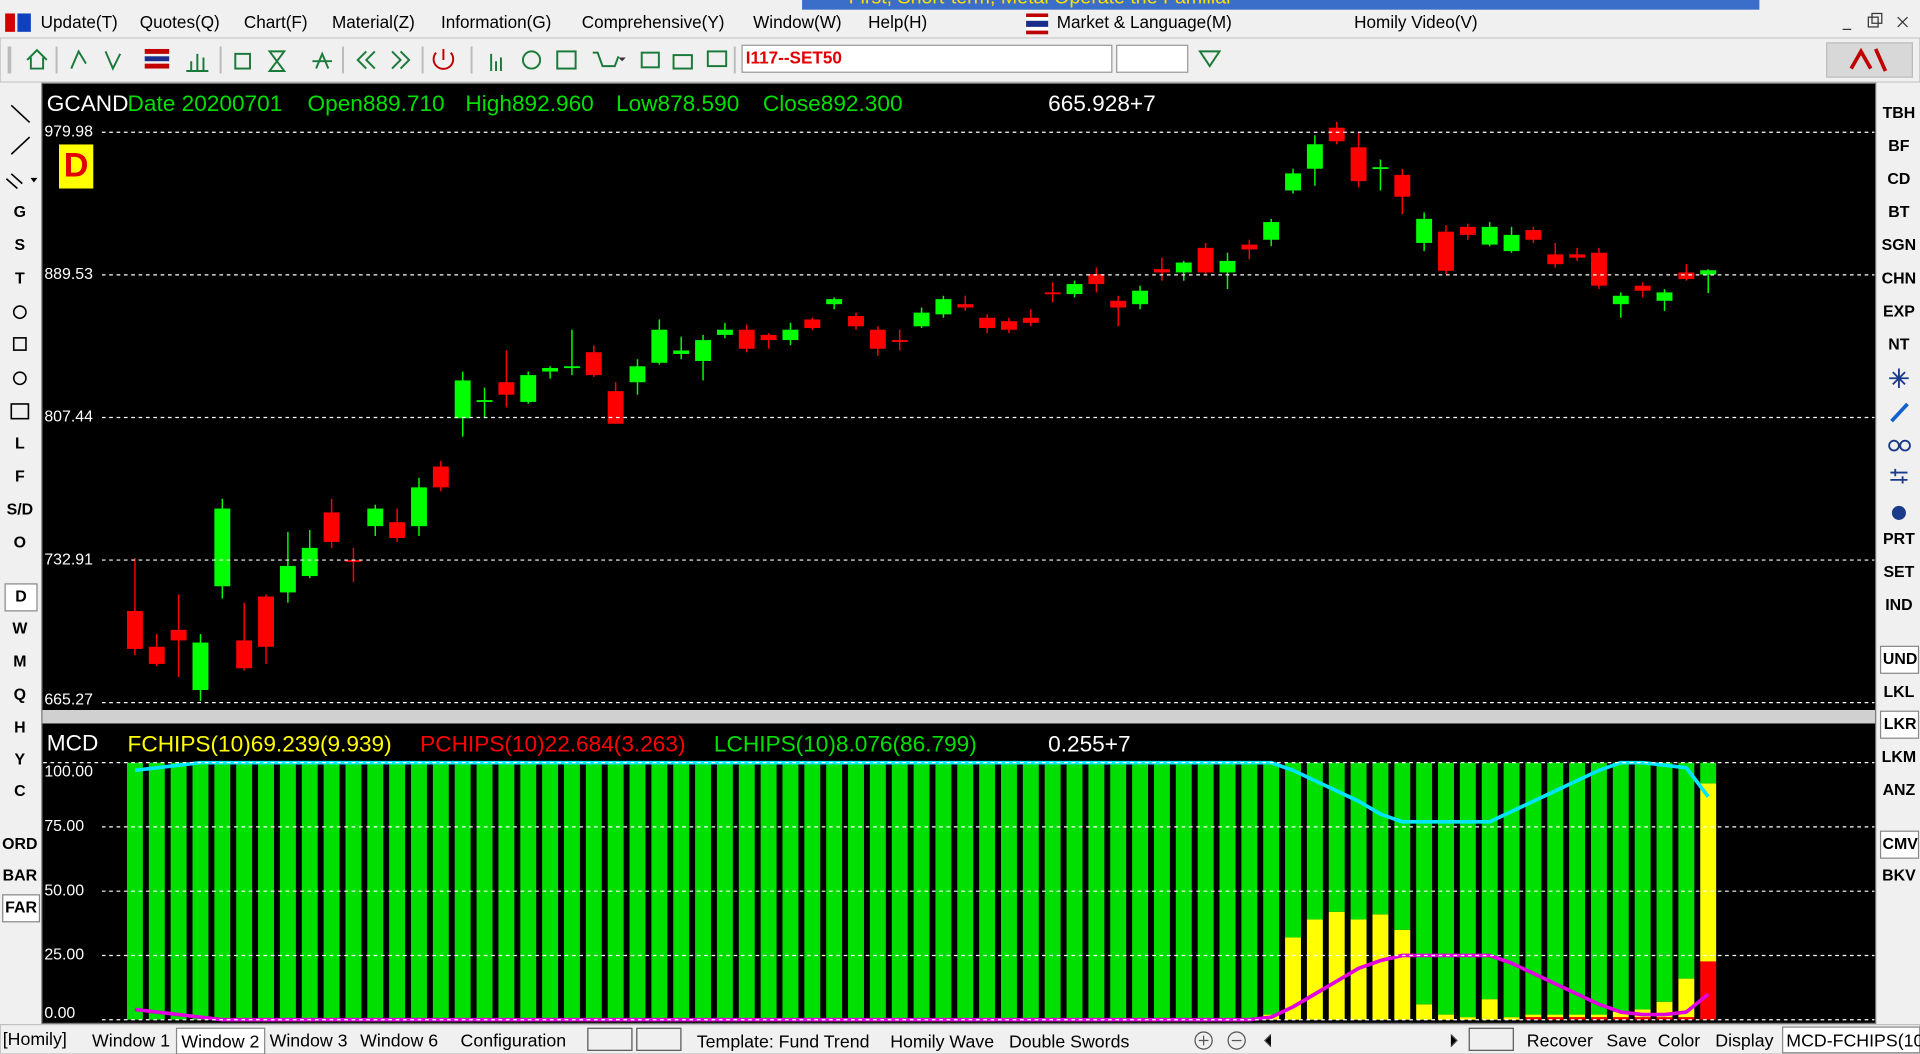  What do you see at coordinates (529, 103) in the screenshot?
I see `info-high: High892.960` at bounding box center [529, 103].